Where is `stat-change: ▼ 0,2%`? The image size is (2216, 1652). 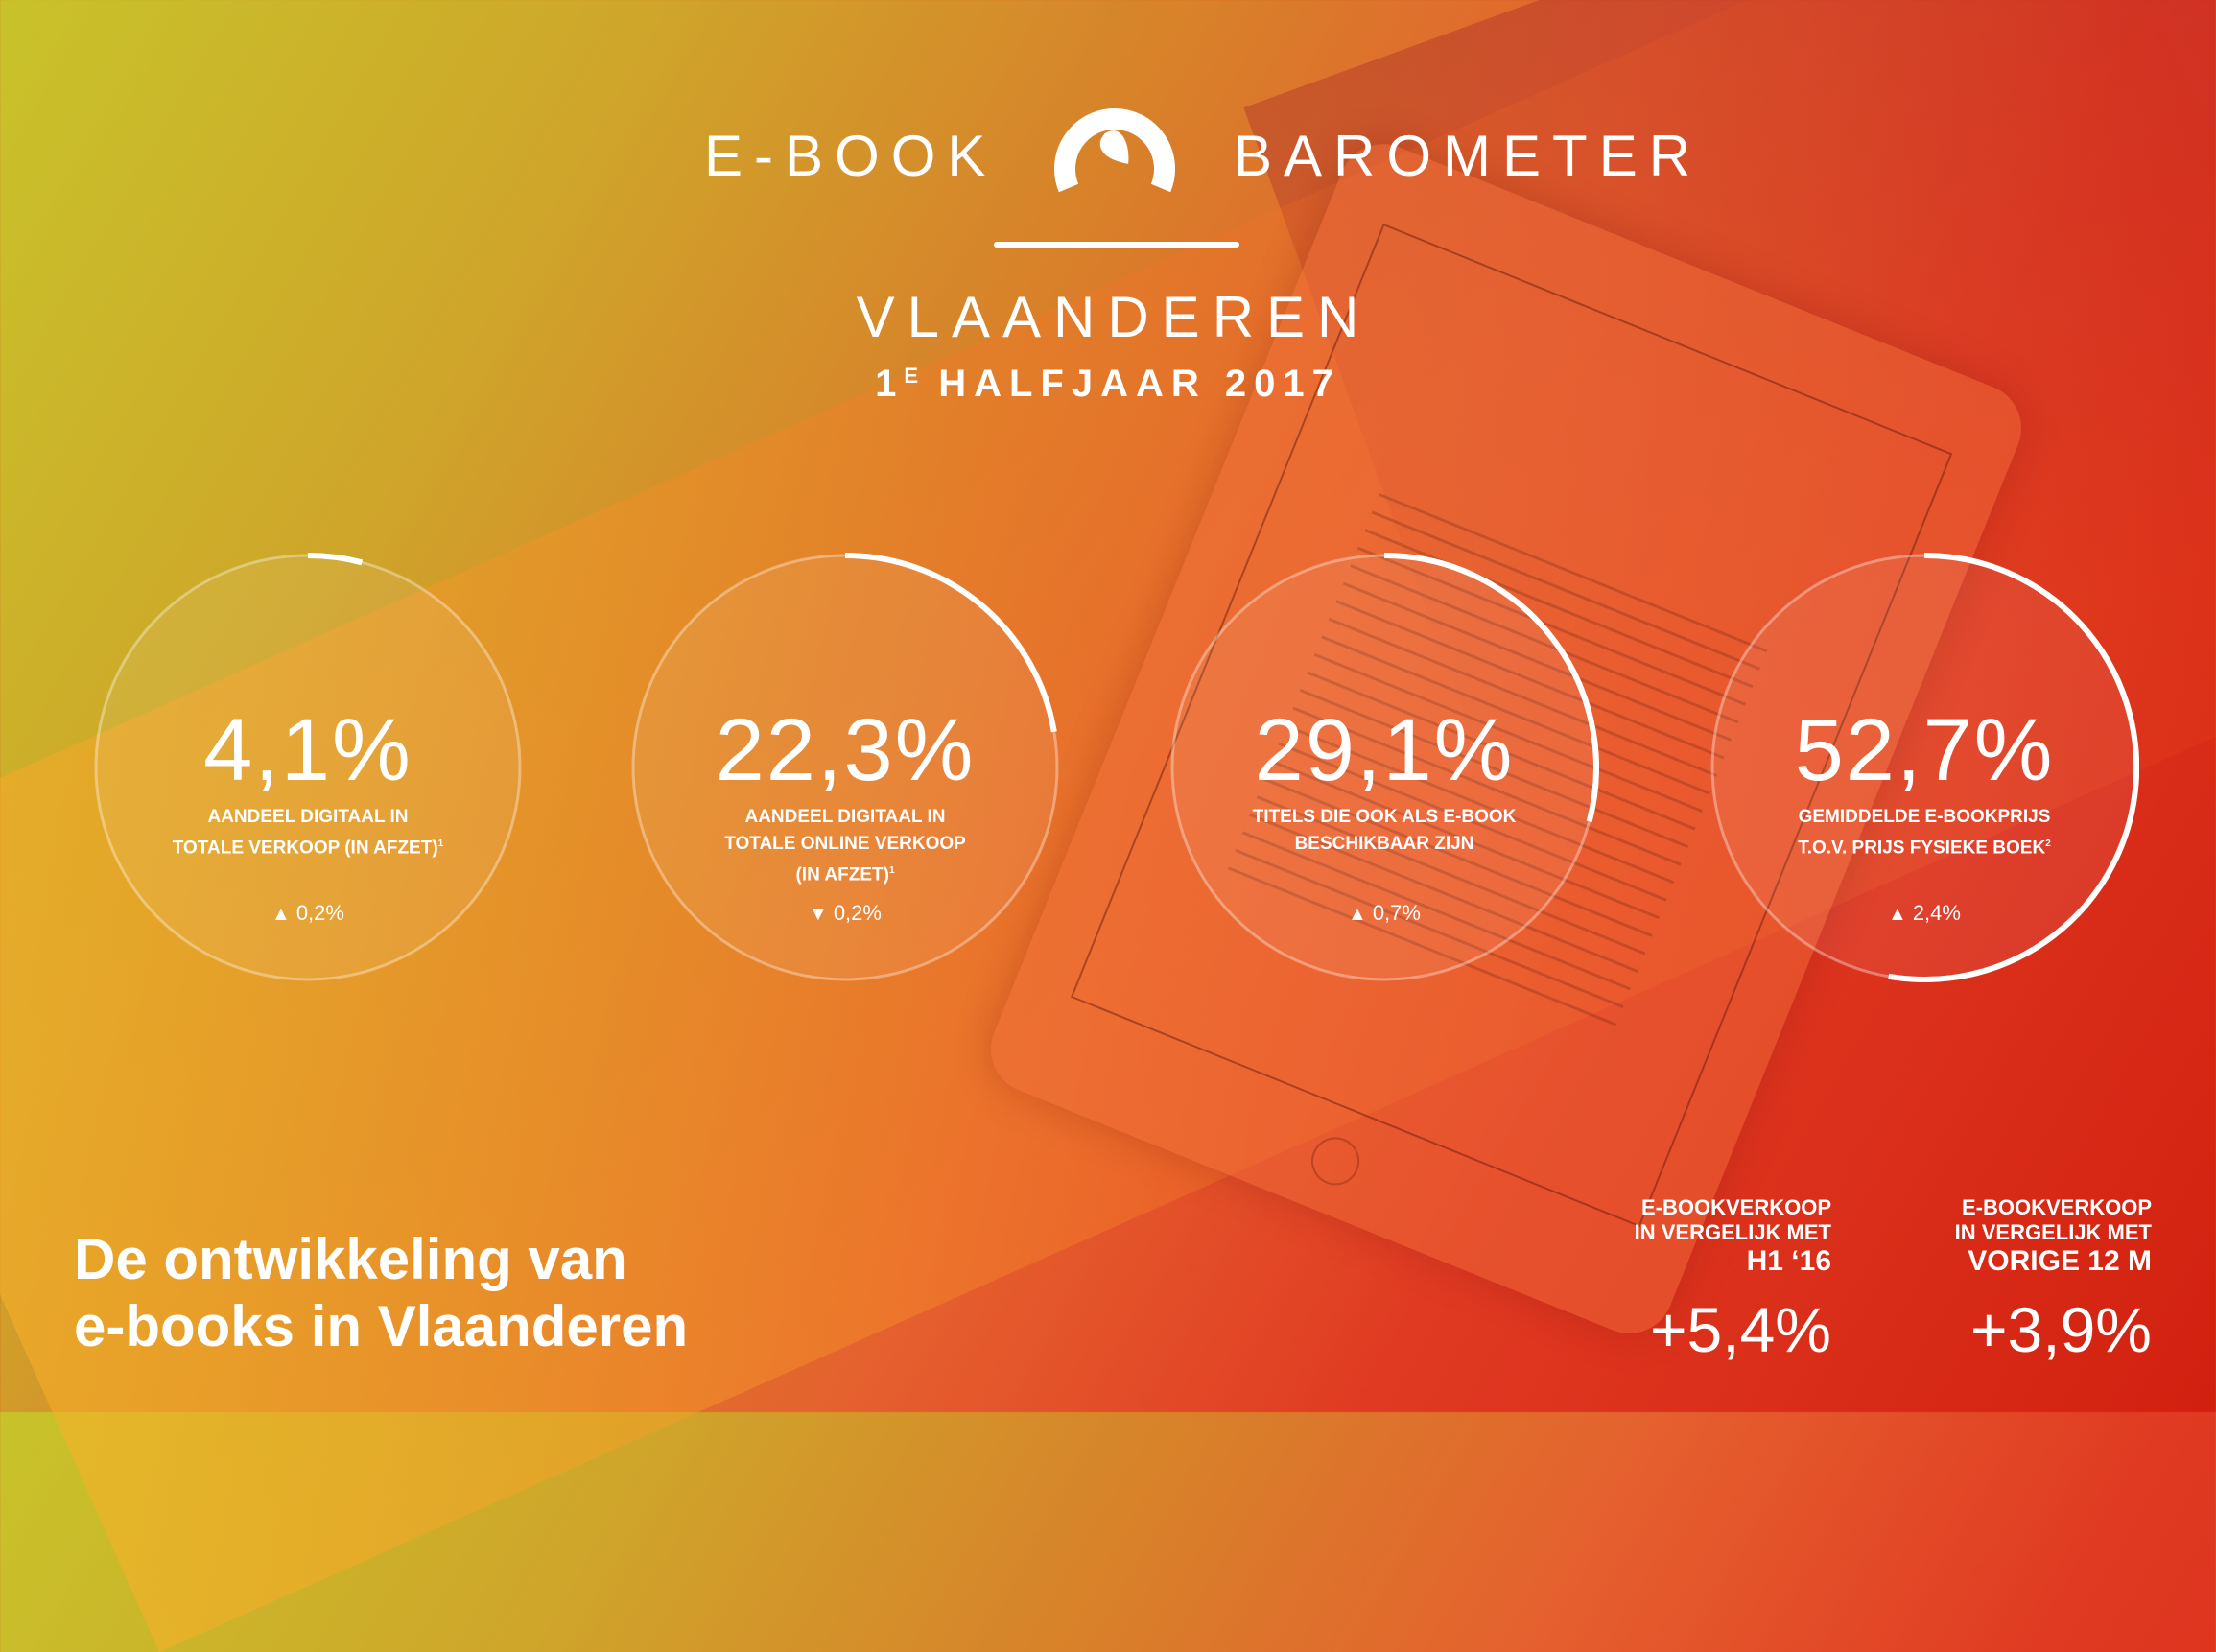
stat-change: ▼ 0,2% is located at coordinates (845, 914).